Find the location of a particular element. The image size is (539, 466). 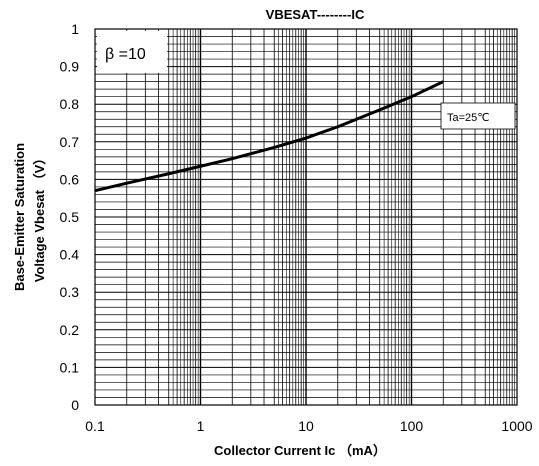

beta-annotation-background is located at coordinates (132, 52).